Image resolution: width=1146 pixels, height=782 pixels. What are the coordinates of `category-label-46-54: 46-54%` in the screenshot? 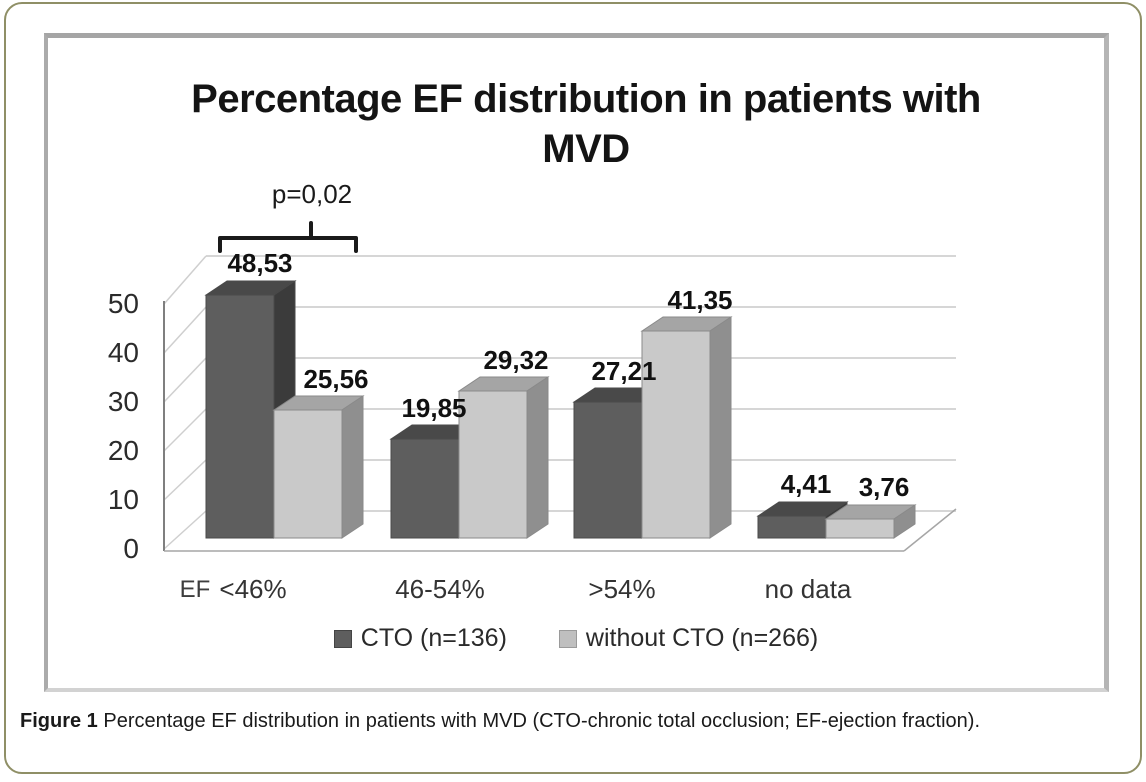 It's located at (440, 589).